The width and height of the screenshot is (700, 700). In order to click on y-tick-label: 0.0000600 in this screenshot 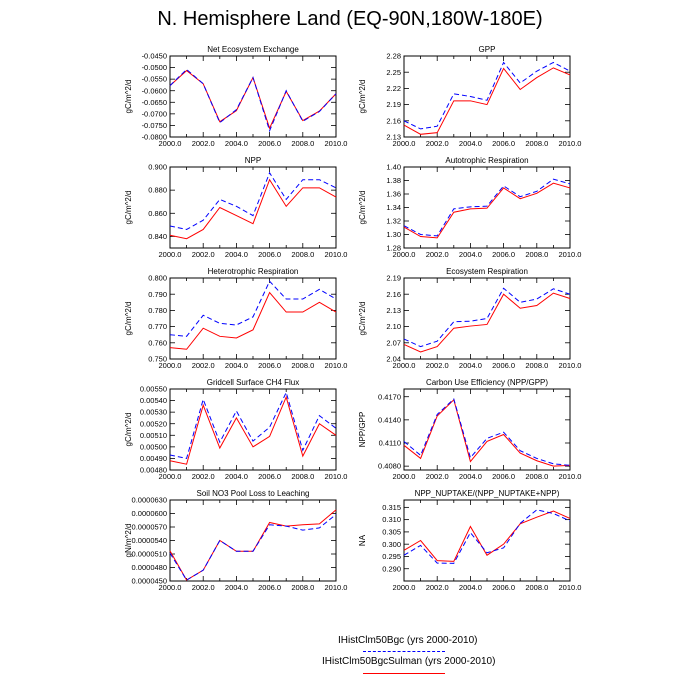, I will do `click(149, 513)`.